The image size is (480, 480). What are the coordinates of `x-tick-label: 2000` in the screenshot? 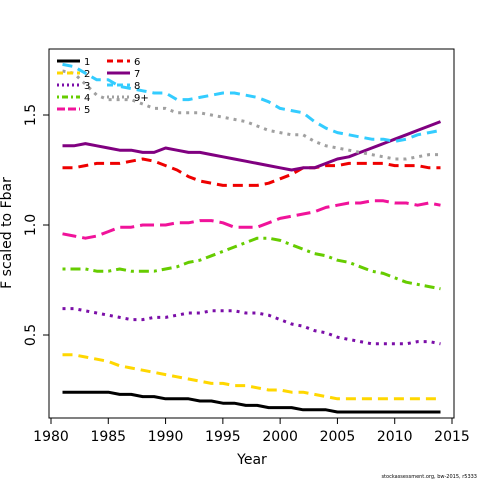 It's located at (280, 437).